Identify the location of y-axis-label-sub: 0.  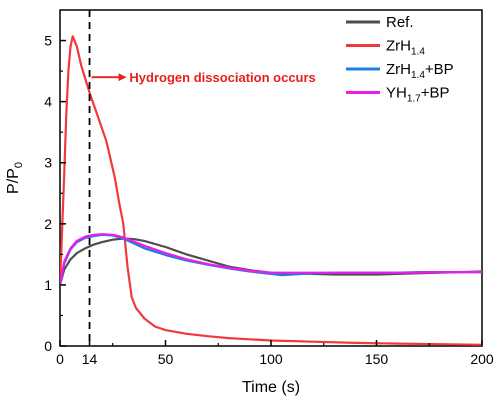
(19, 165).